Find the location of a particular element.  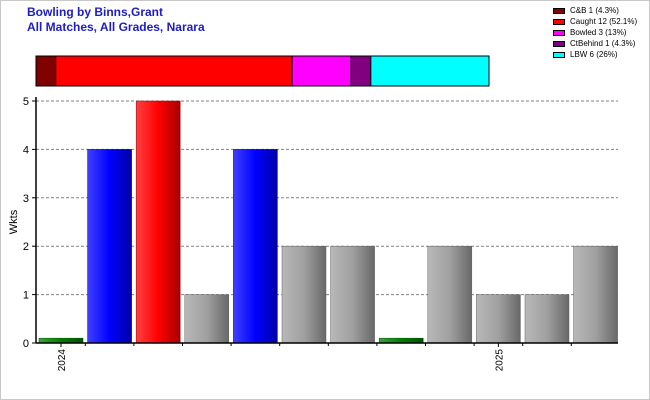

strip-segment-ctbehind is located at coordinates (361, 71).